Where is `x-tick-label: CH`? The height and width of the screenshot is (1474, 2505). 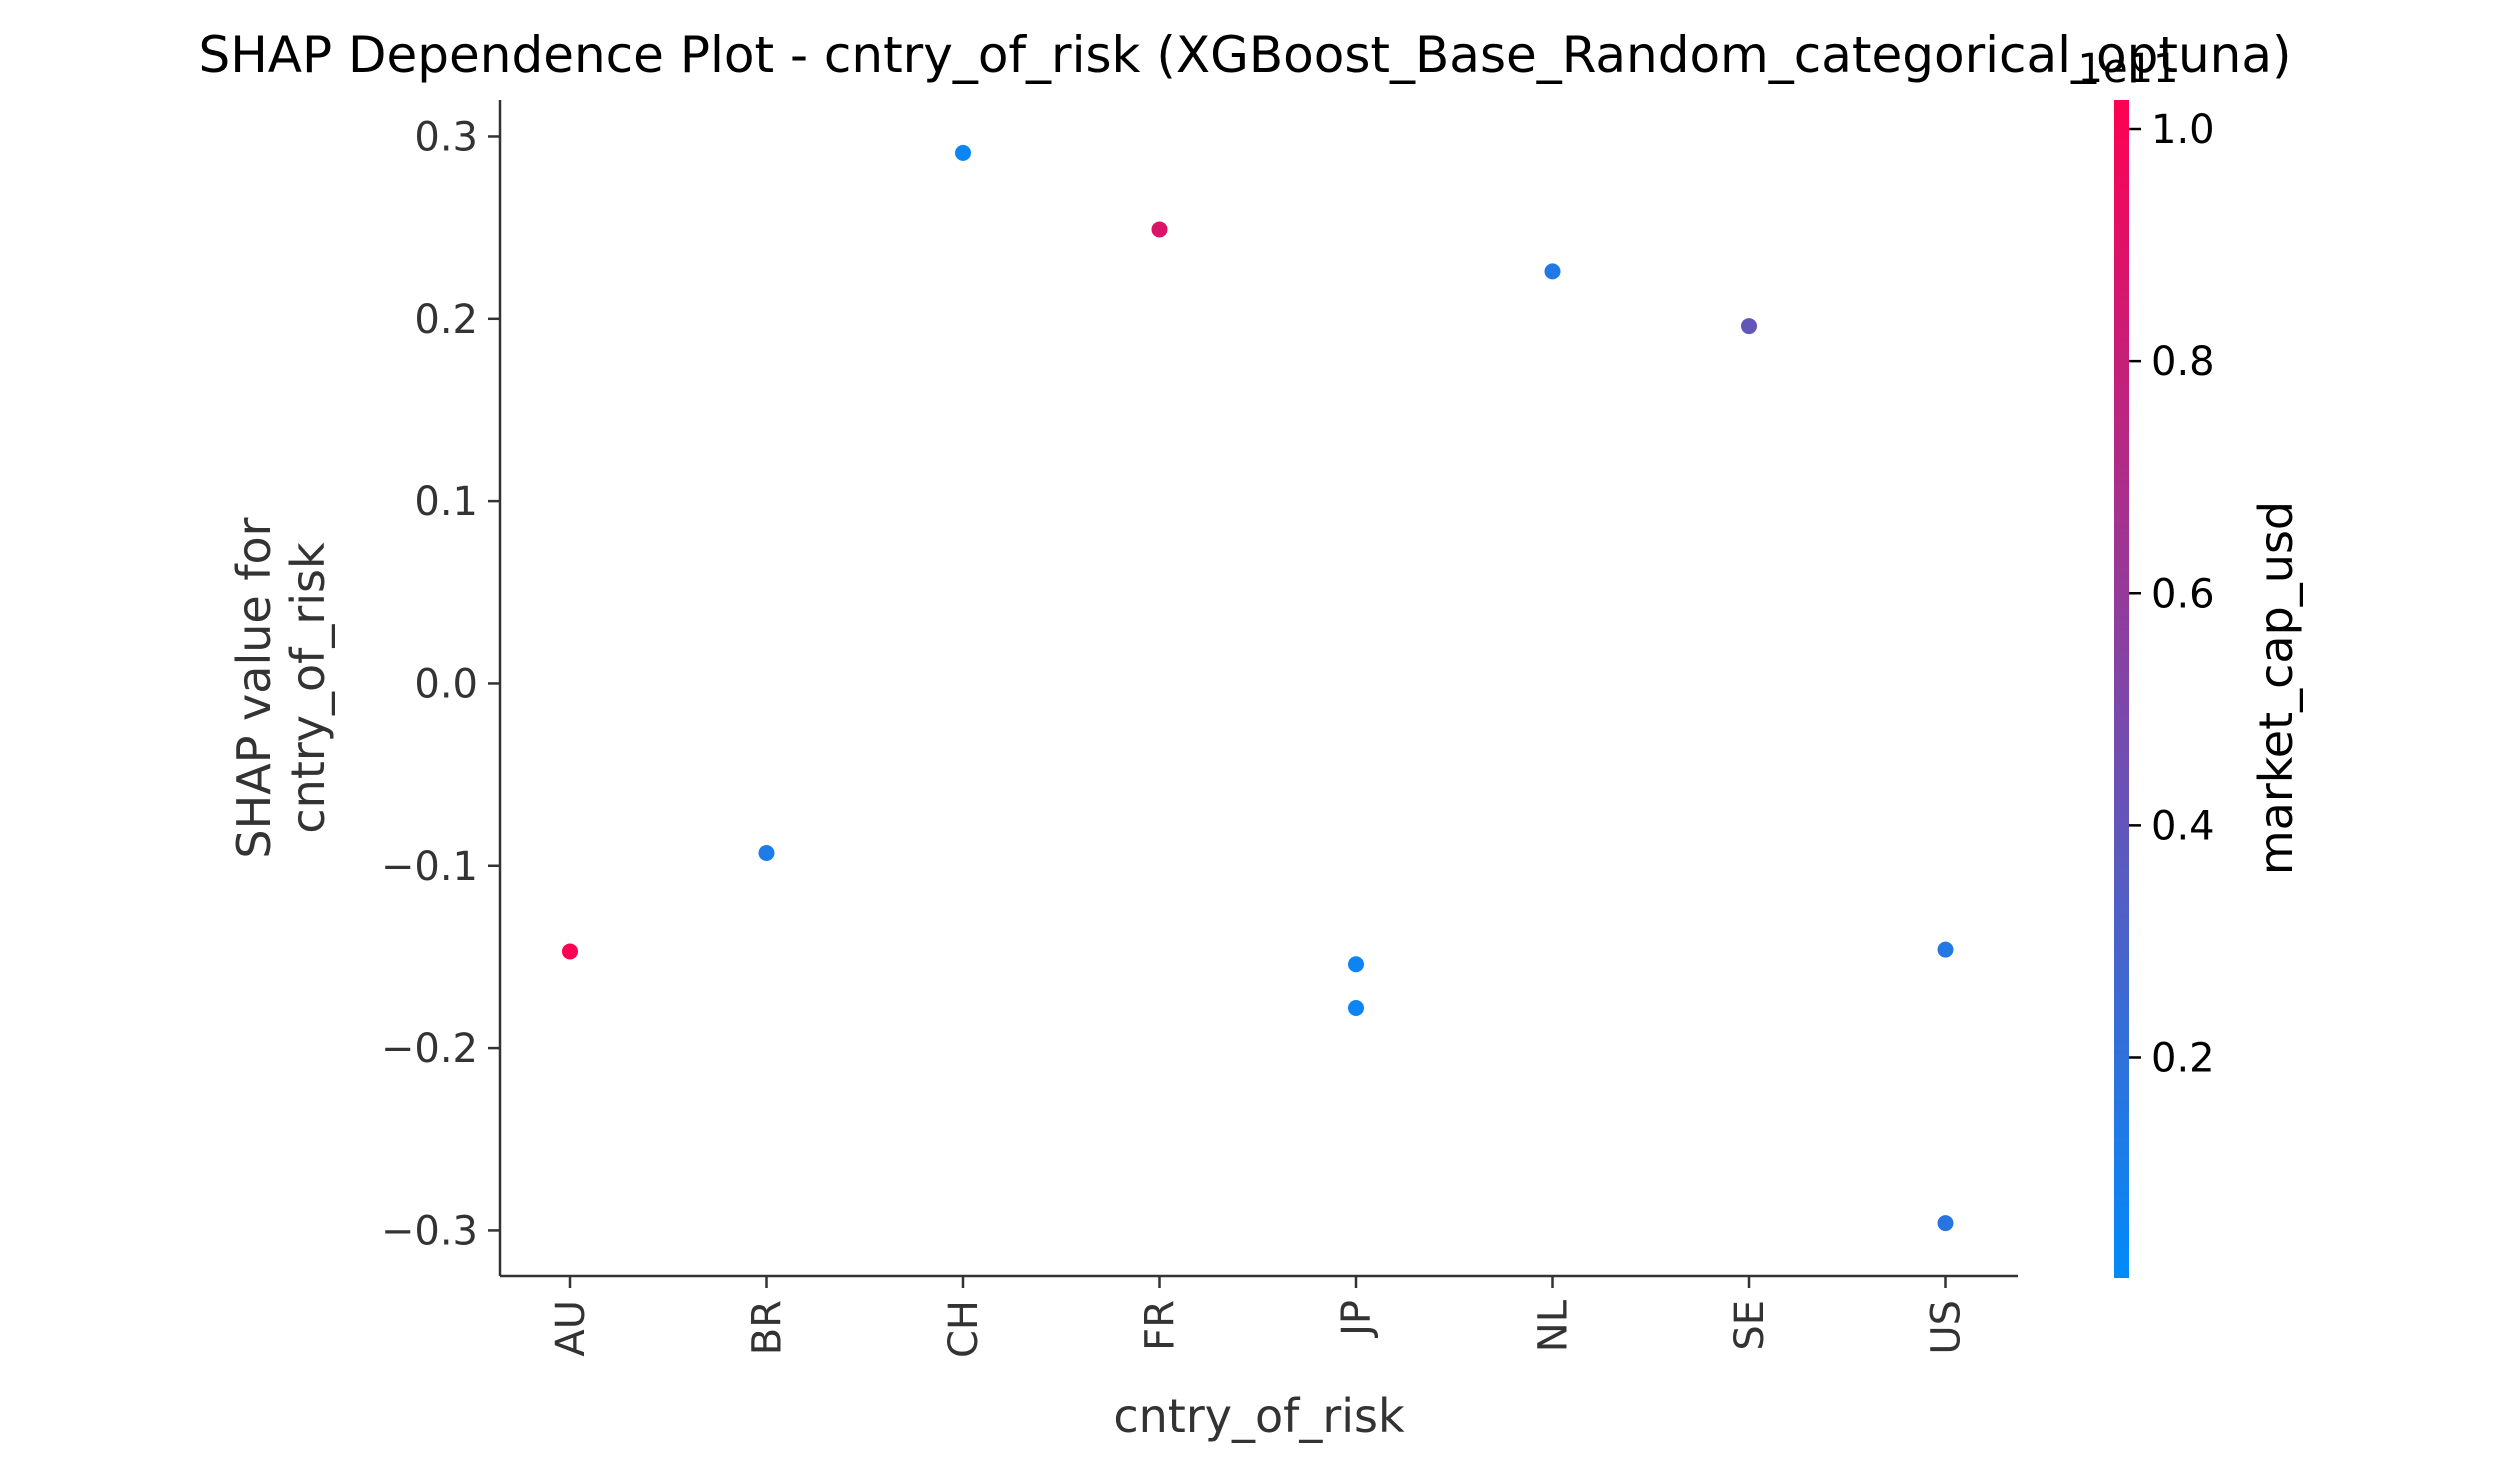 x-tick-label: CH is located at coordinates (964, 1329).